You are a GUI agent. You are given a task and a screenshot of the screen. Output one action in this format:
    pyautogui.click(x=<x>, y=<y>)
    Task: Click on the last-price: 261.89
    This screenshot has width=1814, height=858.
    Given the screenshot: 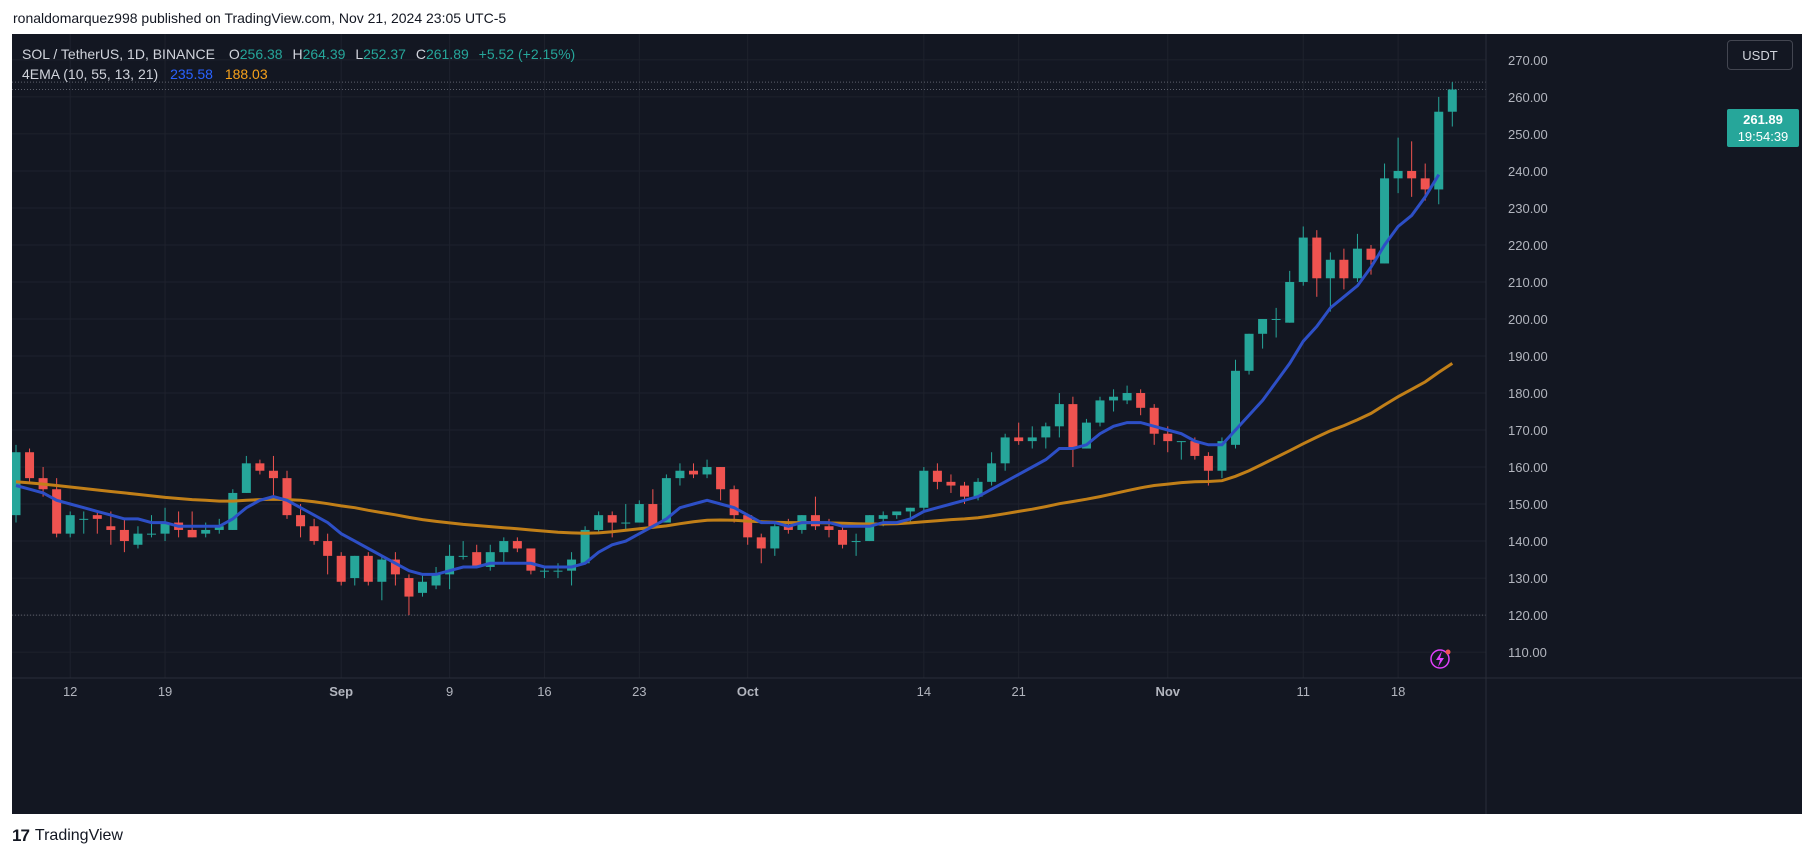 What is the action you would take?
    pyautogui.click(x=1763, y=119)
    